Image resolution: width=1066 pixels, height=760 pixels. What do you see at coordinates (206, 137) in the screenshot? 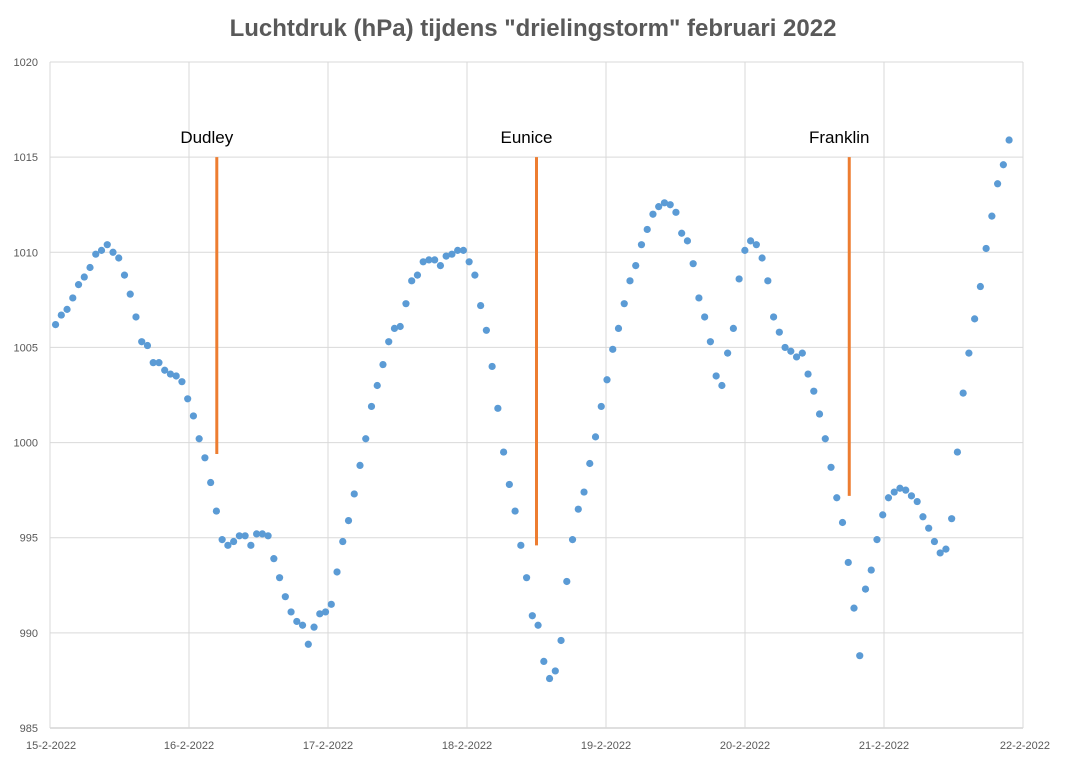
I see `storm-label: Dudley` at bounding box center [206, 137].